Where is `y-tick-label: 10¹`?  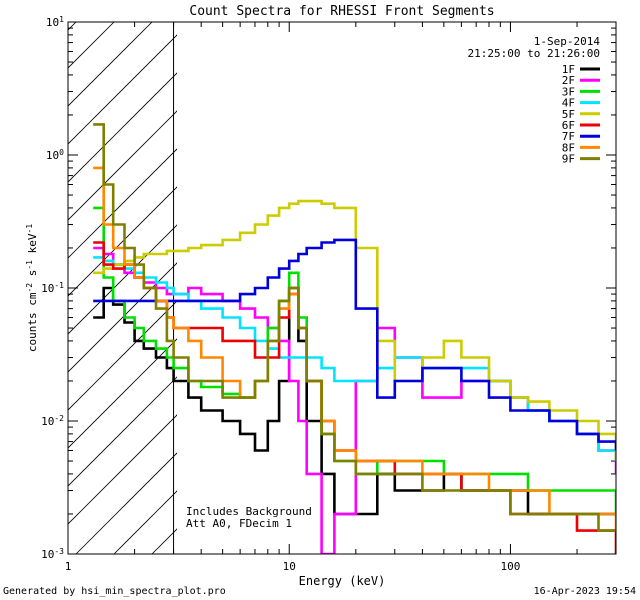 y-tick-label: 10¹ is located at coordinates (55, 22).